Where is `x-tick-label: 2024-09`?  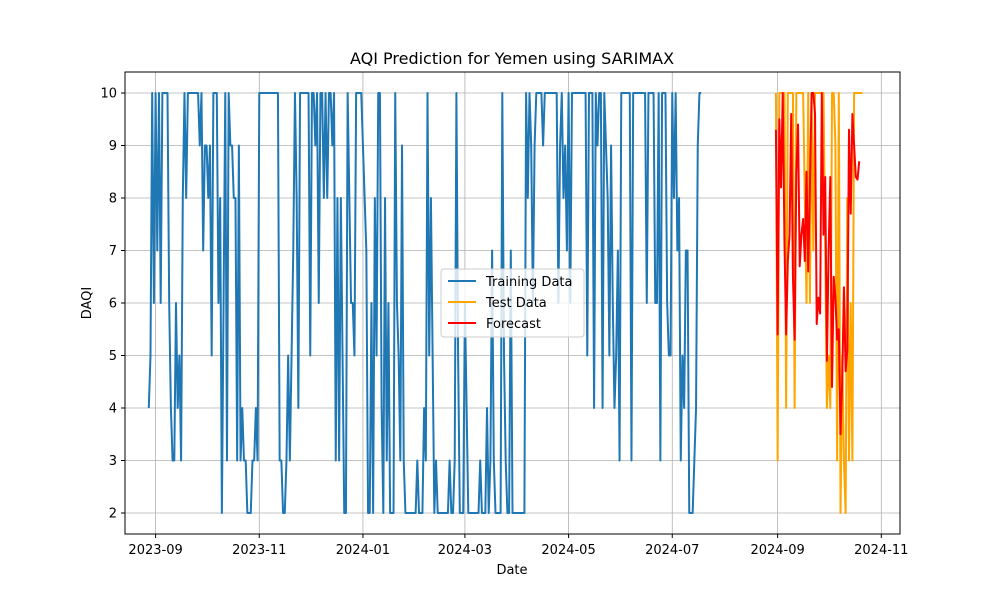
x-tick-label: 2024-09 is located at coordinates (777, 550).